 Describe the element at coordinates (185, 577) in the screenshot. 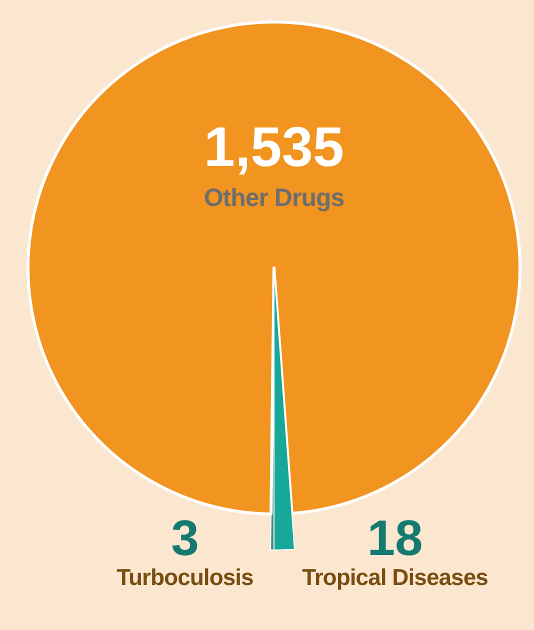

I see `slice-label: Turboculosis` at that location.